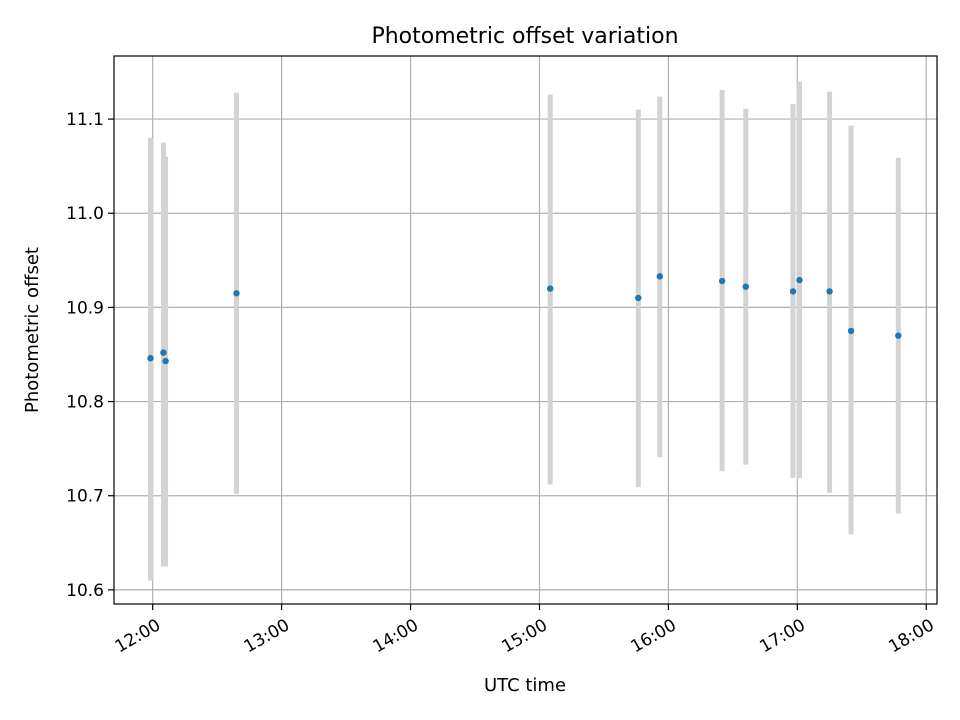 This screenshot has width=960, height=720. Describe the element at coordinates (85, 120) in the screenshot. I see `y-tick-label: 11.1` at that location.